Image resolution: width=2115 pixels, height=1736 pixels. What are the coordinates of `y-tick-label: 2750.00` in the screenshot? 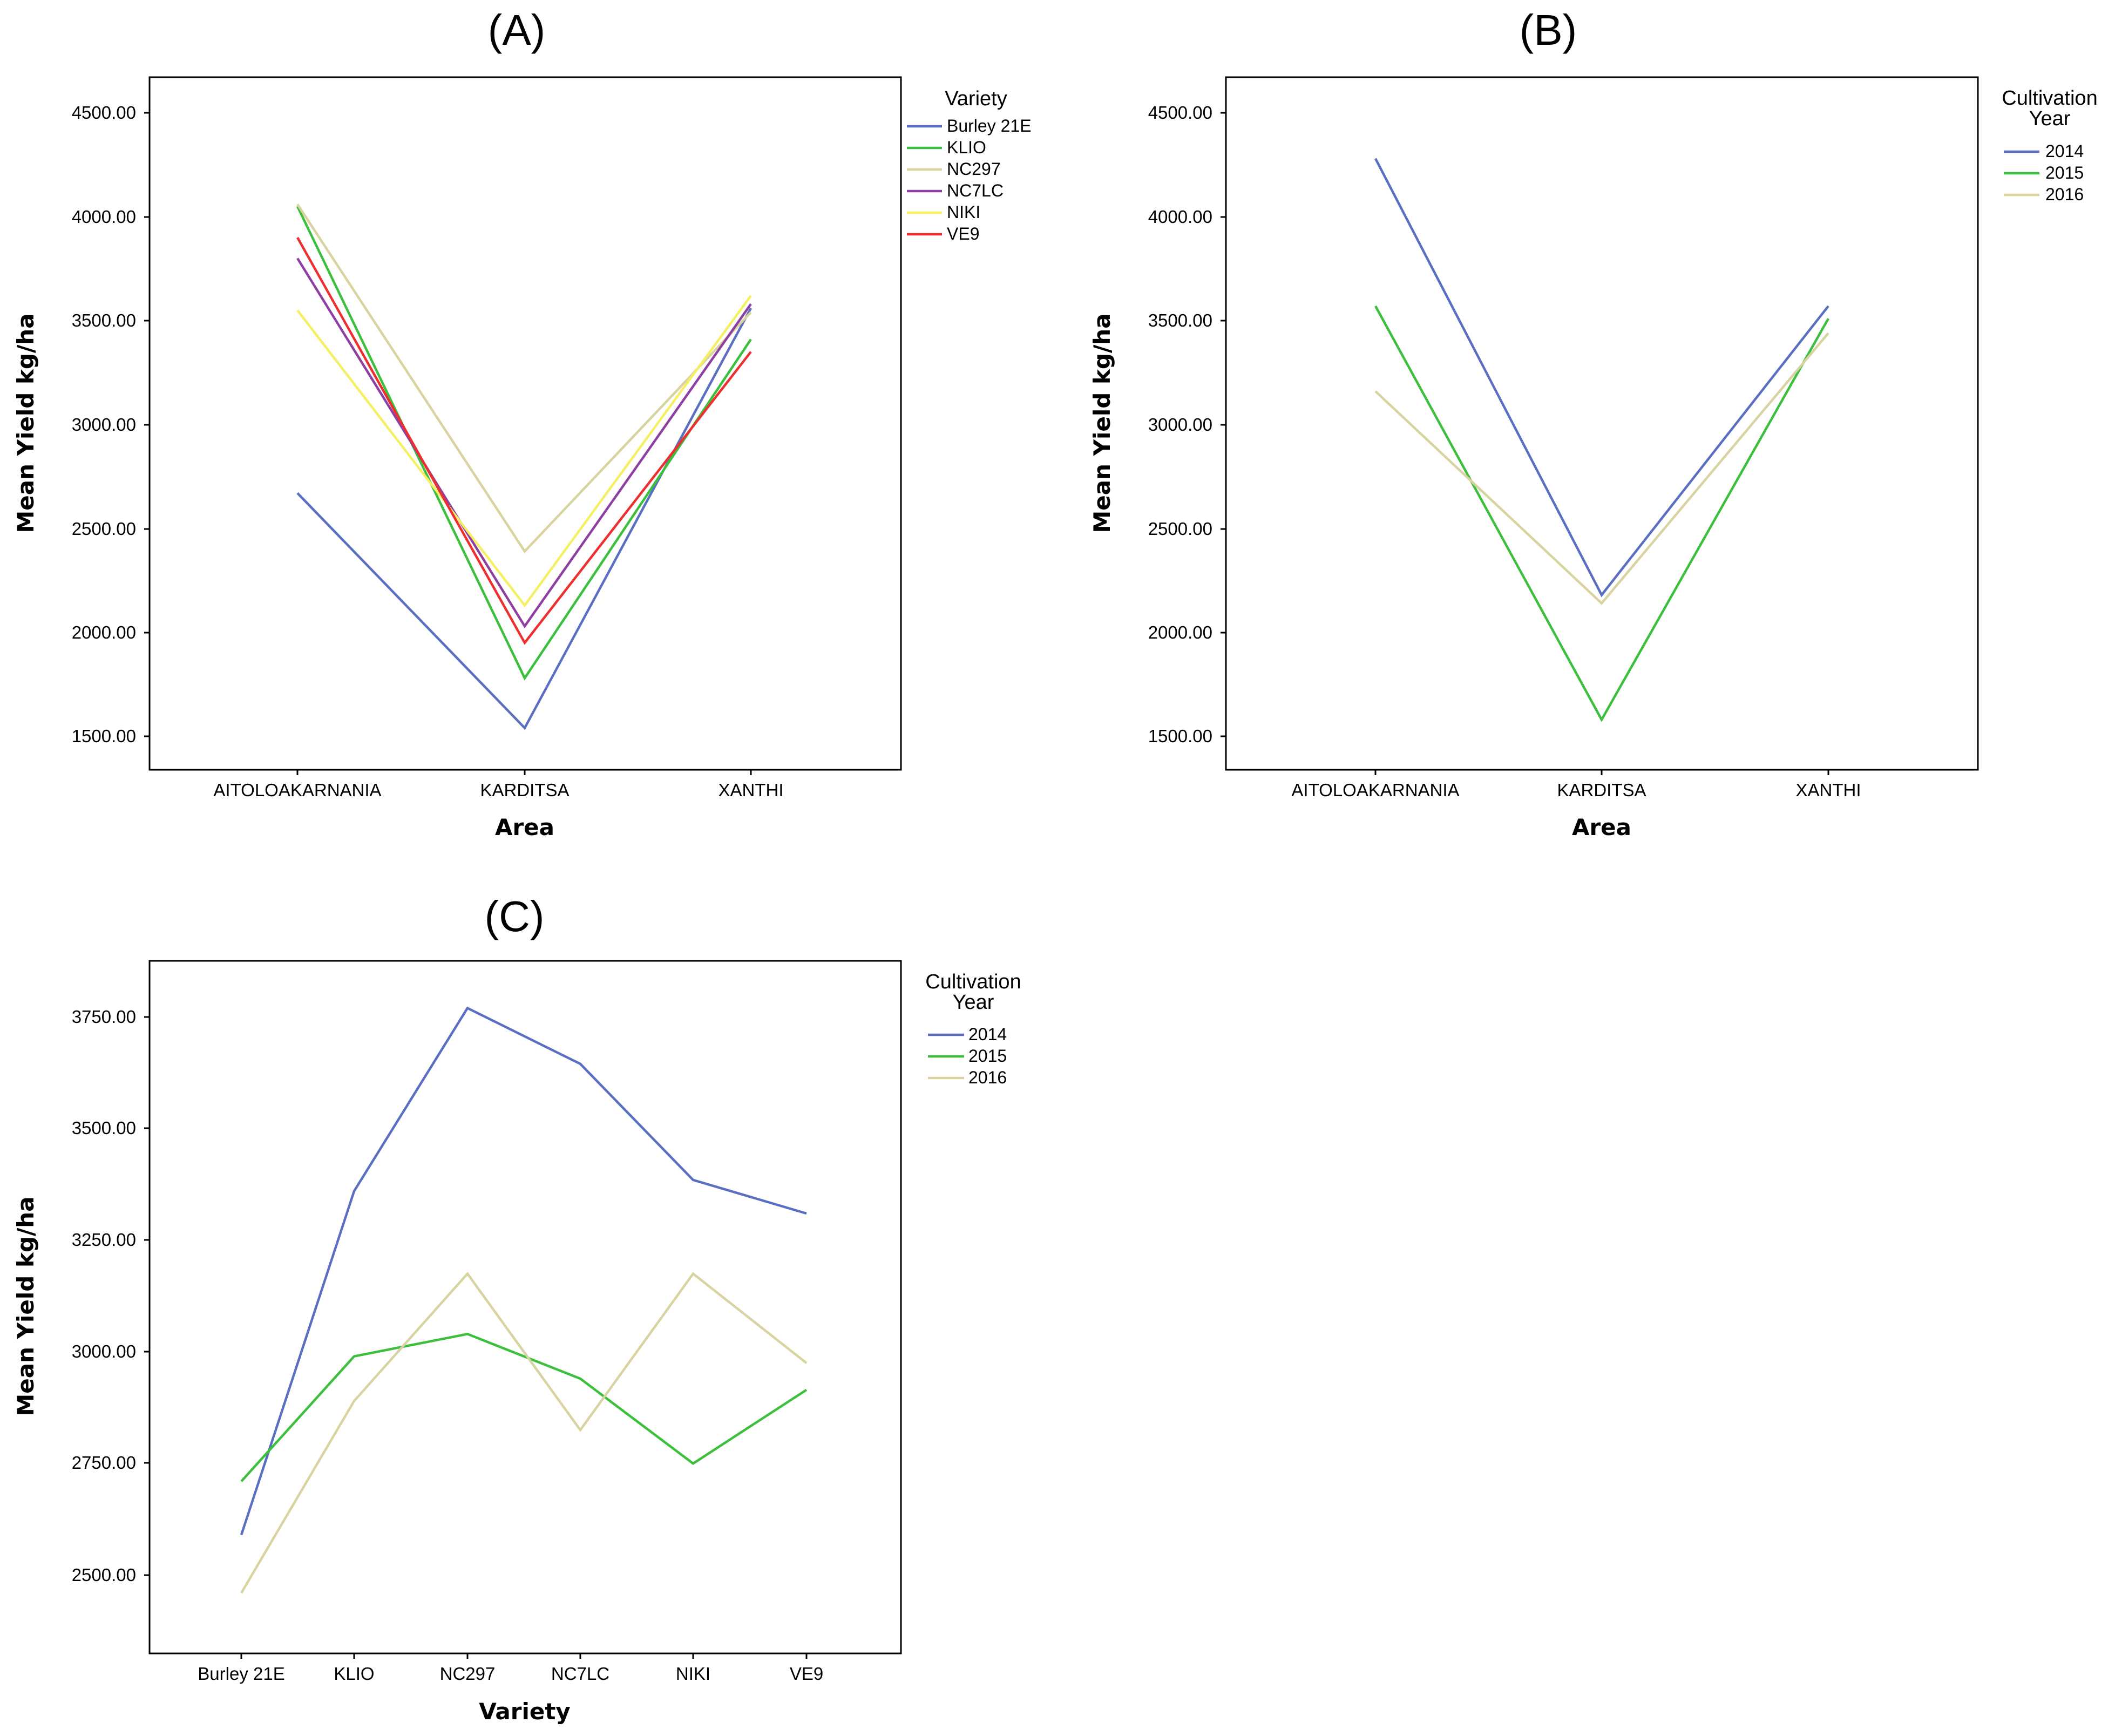 It's located at (104, 1463).